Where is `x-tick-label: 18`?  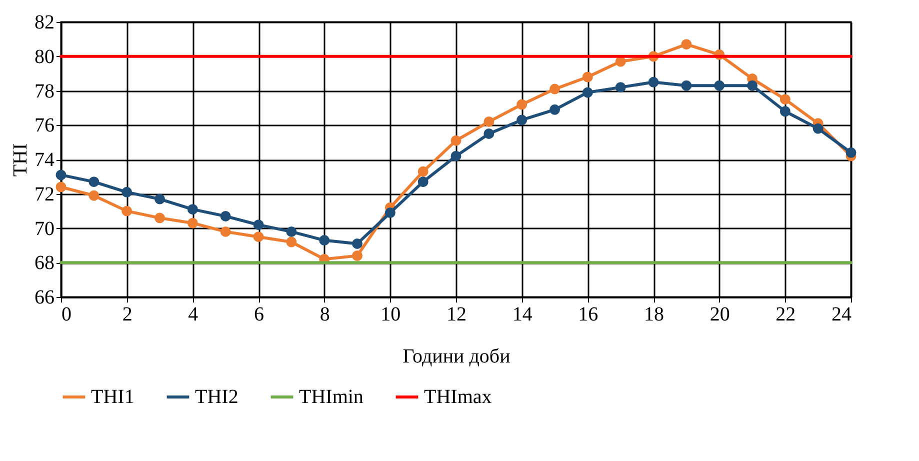 x-tick-label: 18 is located at coordinates (654, 315).